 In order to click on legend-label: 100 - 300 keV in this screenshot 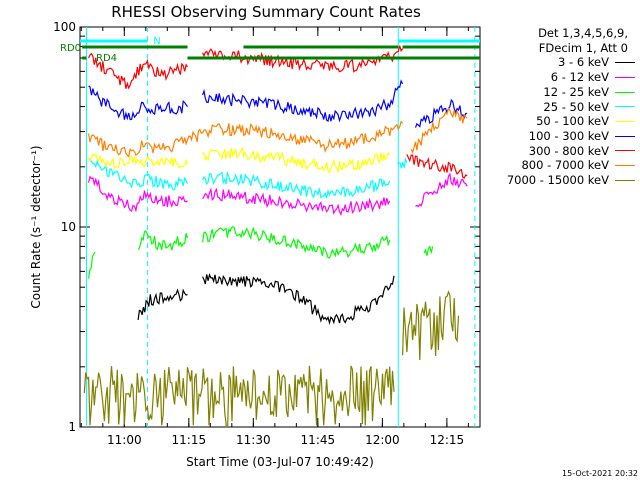, I will do `click(568, 135)`.